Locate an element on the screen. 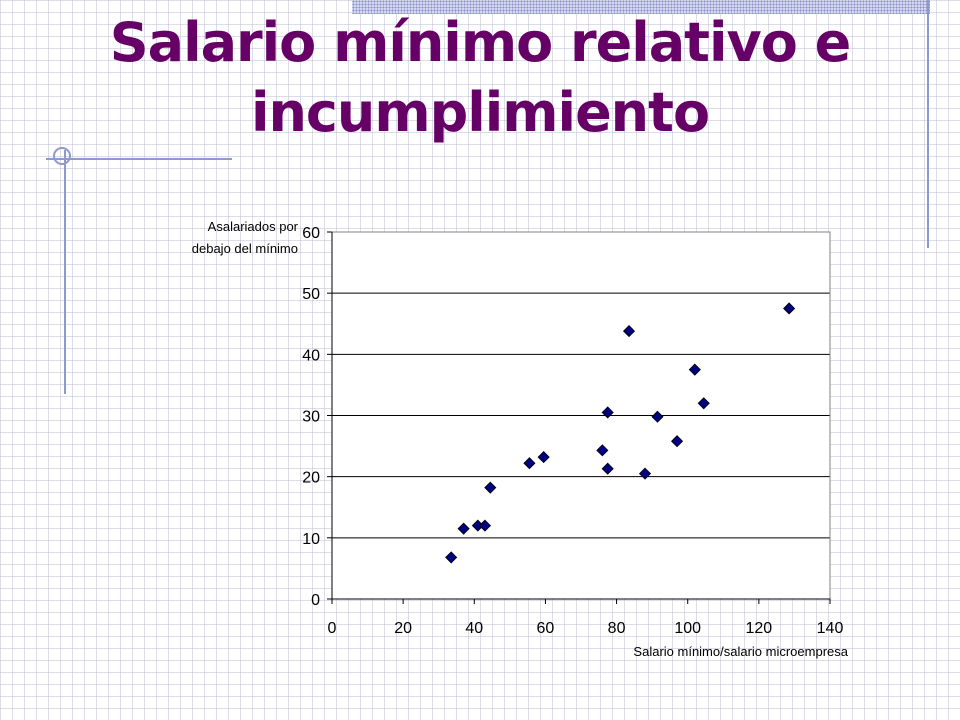 The width and height of the screenshot is (960, 720). x-tick-label: 120 is located at coordinates (759, 628).